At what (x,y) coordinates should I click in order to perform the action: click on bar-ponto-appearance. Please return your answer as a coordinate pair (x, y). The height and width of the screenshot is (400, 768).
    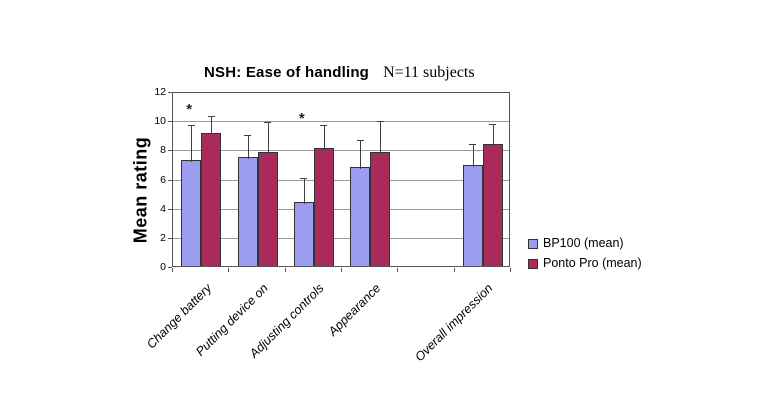
    Looking at the image, I should click on (380, 209).